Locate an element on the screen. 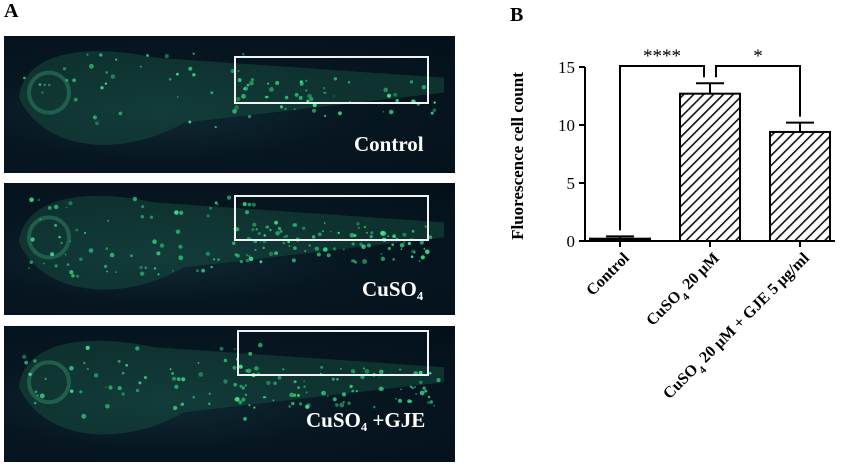 The image size is (850, 470). y-tick-label: 0 is located at coordinates (571, 241).